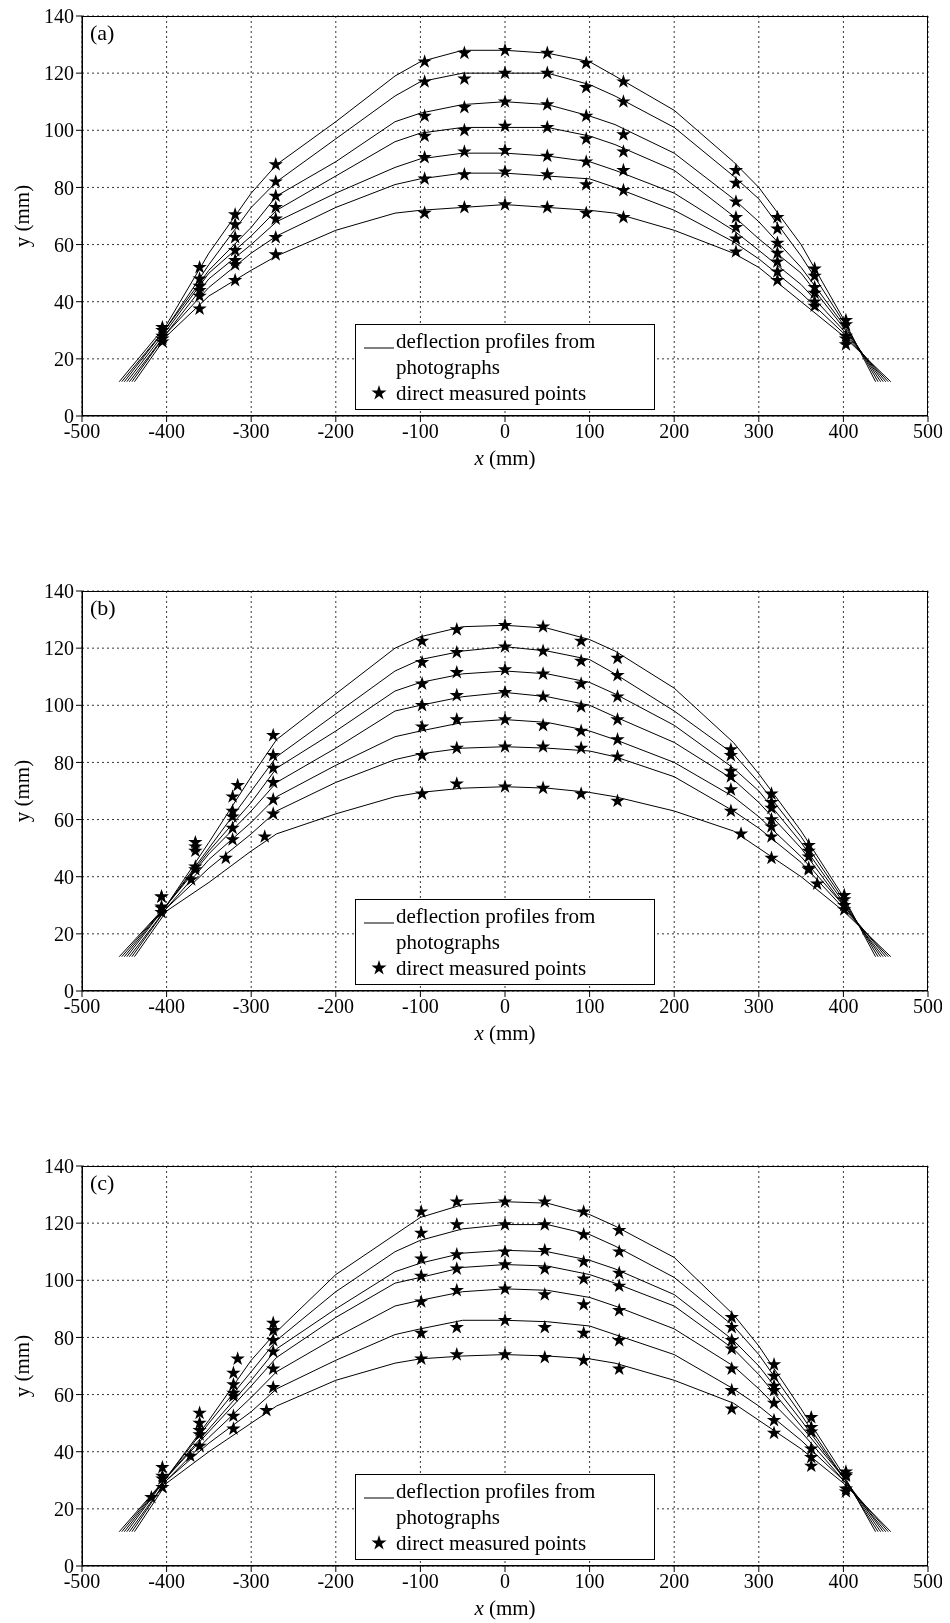 Image resolution: width=950 pixels, height=1623 pixels. I want to click on chart-title: (c), so click(102, 1183).